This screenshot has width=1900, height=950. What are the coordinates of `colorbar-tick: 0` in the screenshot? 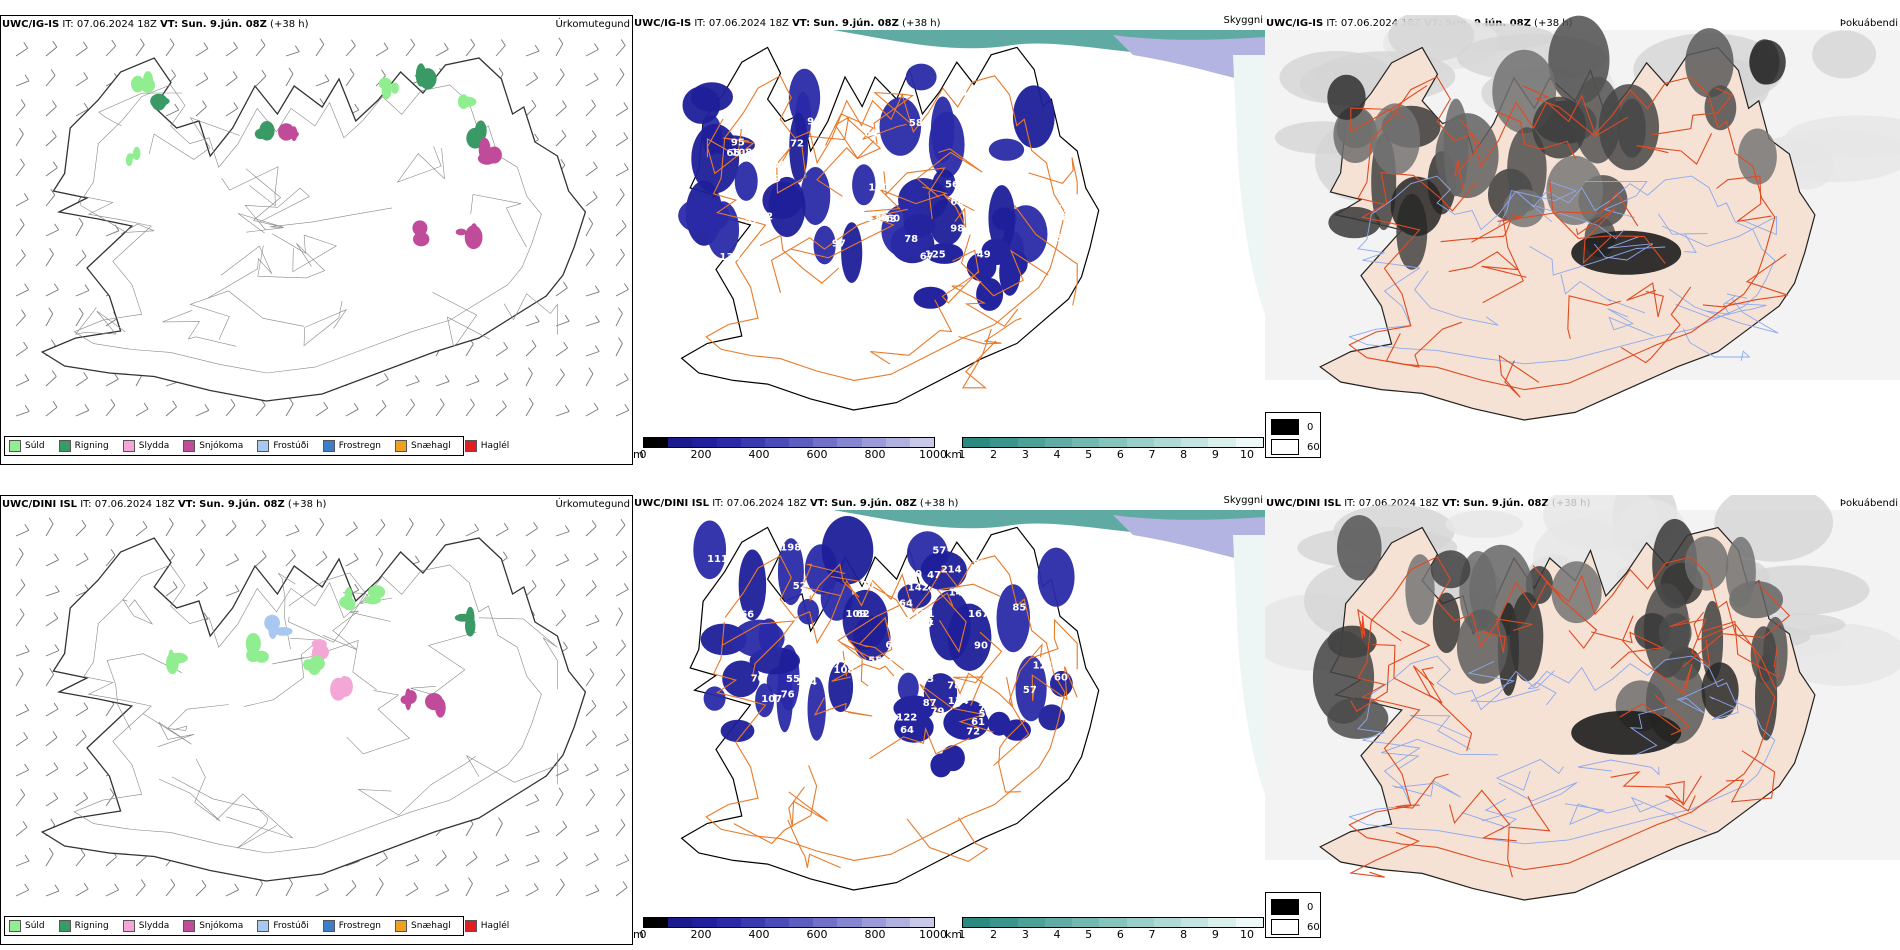 It's located at (643, 454).